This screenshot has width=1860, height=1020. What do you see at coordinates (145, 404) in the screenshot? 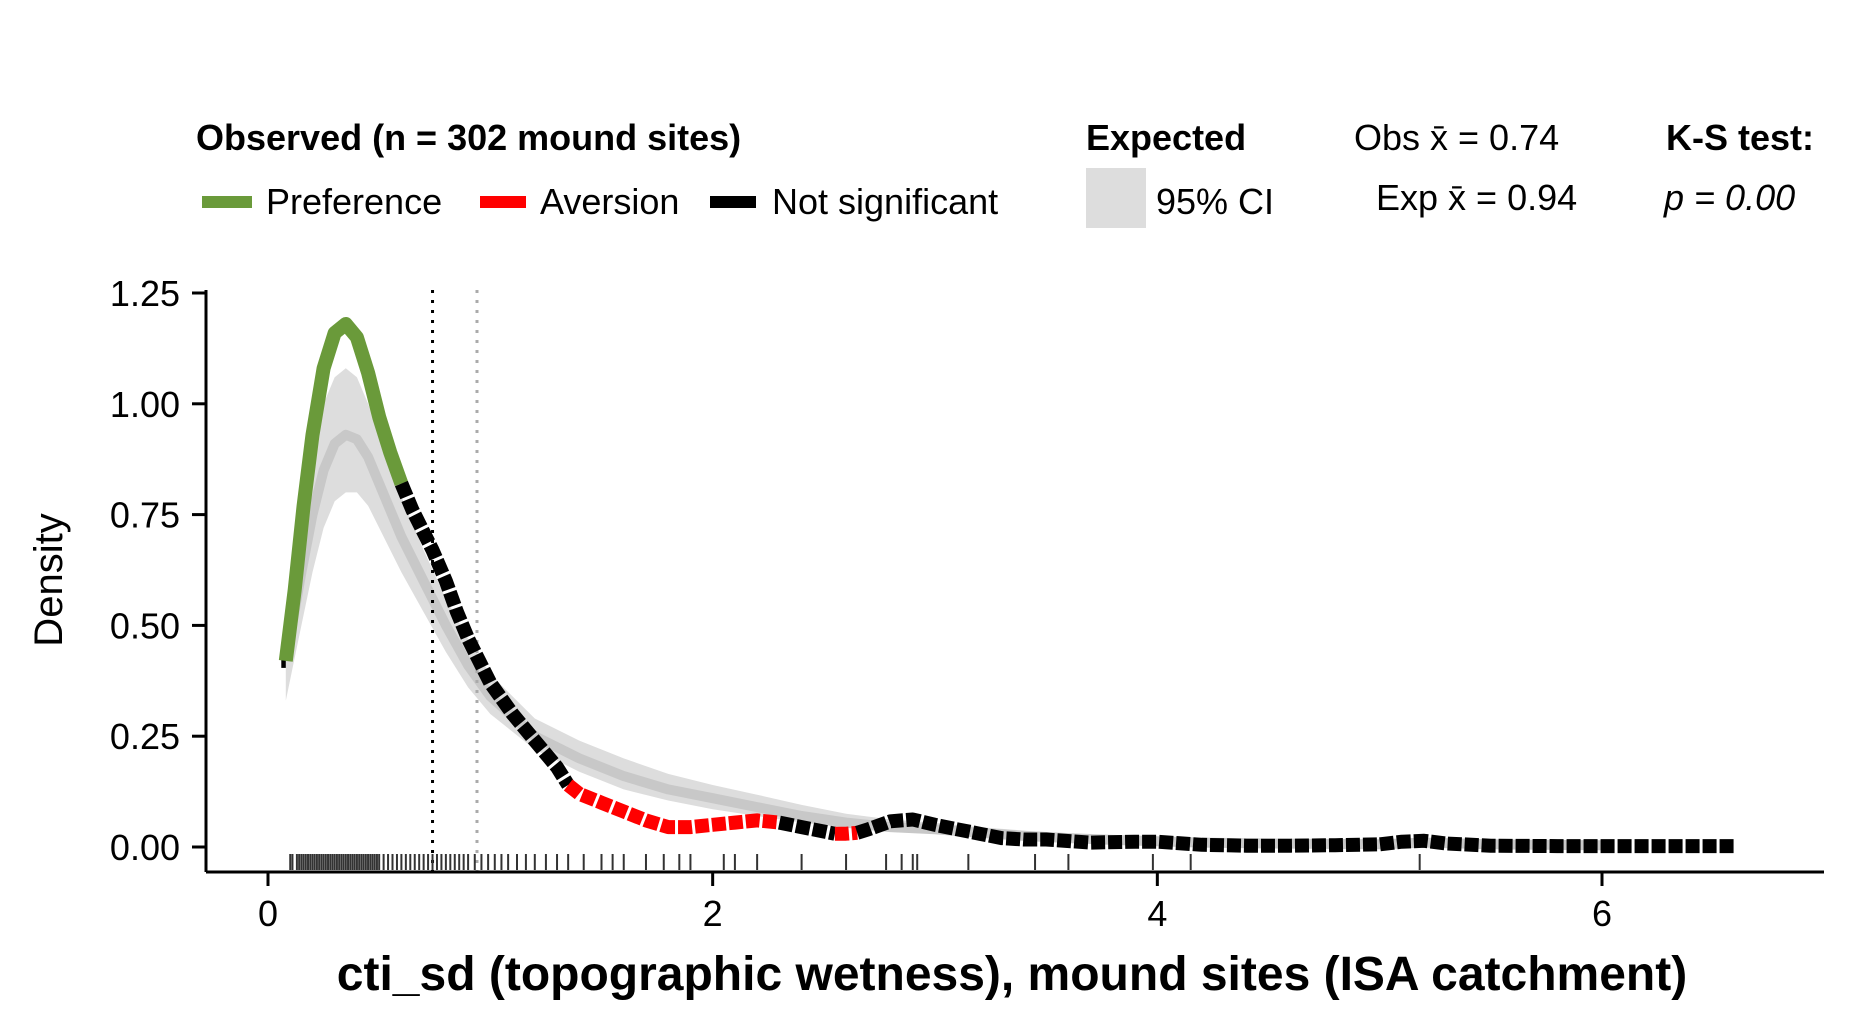
I see `y-tick-label: 1.00` at bounding box center [145, 404].